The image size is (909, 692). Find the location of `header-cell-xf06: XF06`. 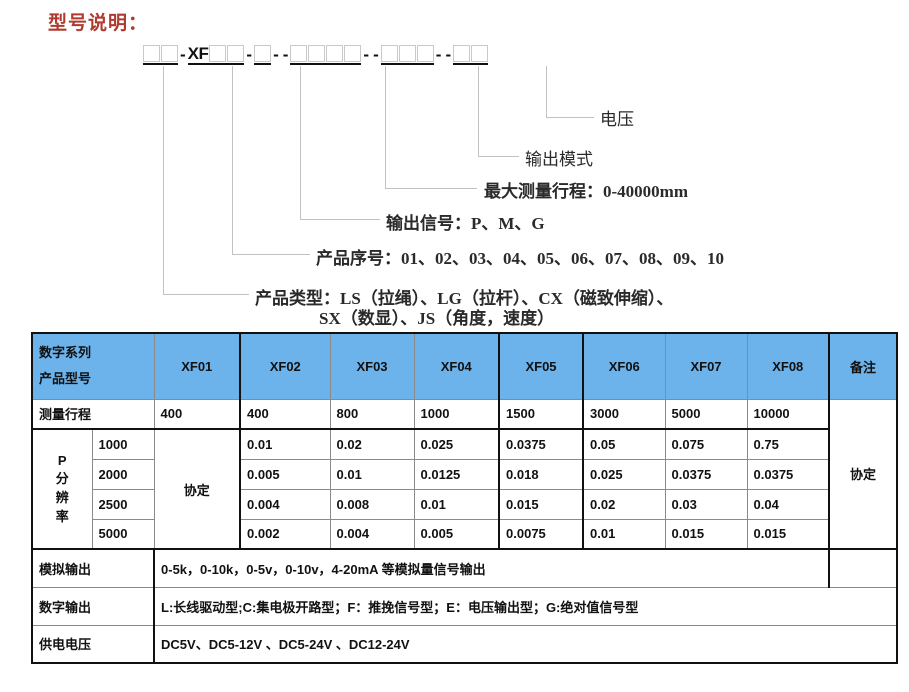

header-cell-xf06: XF06 is located at coordinates (624, 366).